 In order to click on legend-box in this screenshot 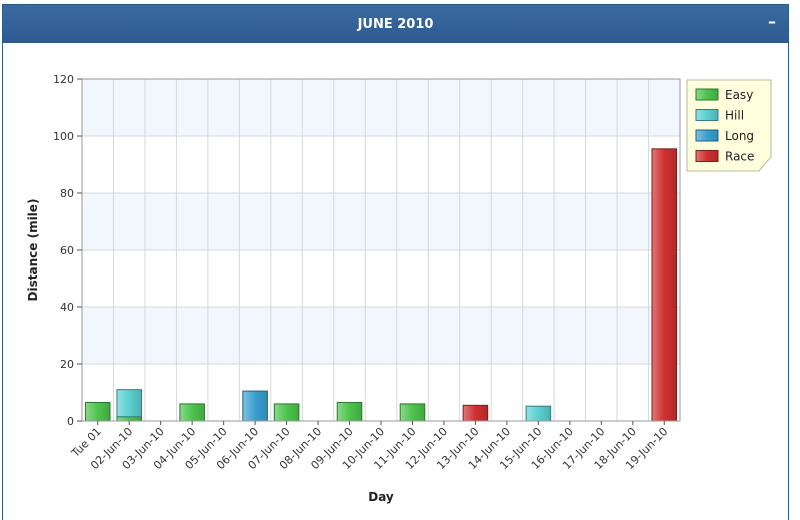, I will do `click(729, 125)`.